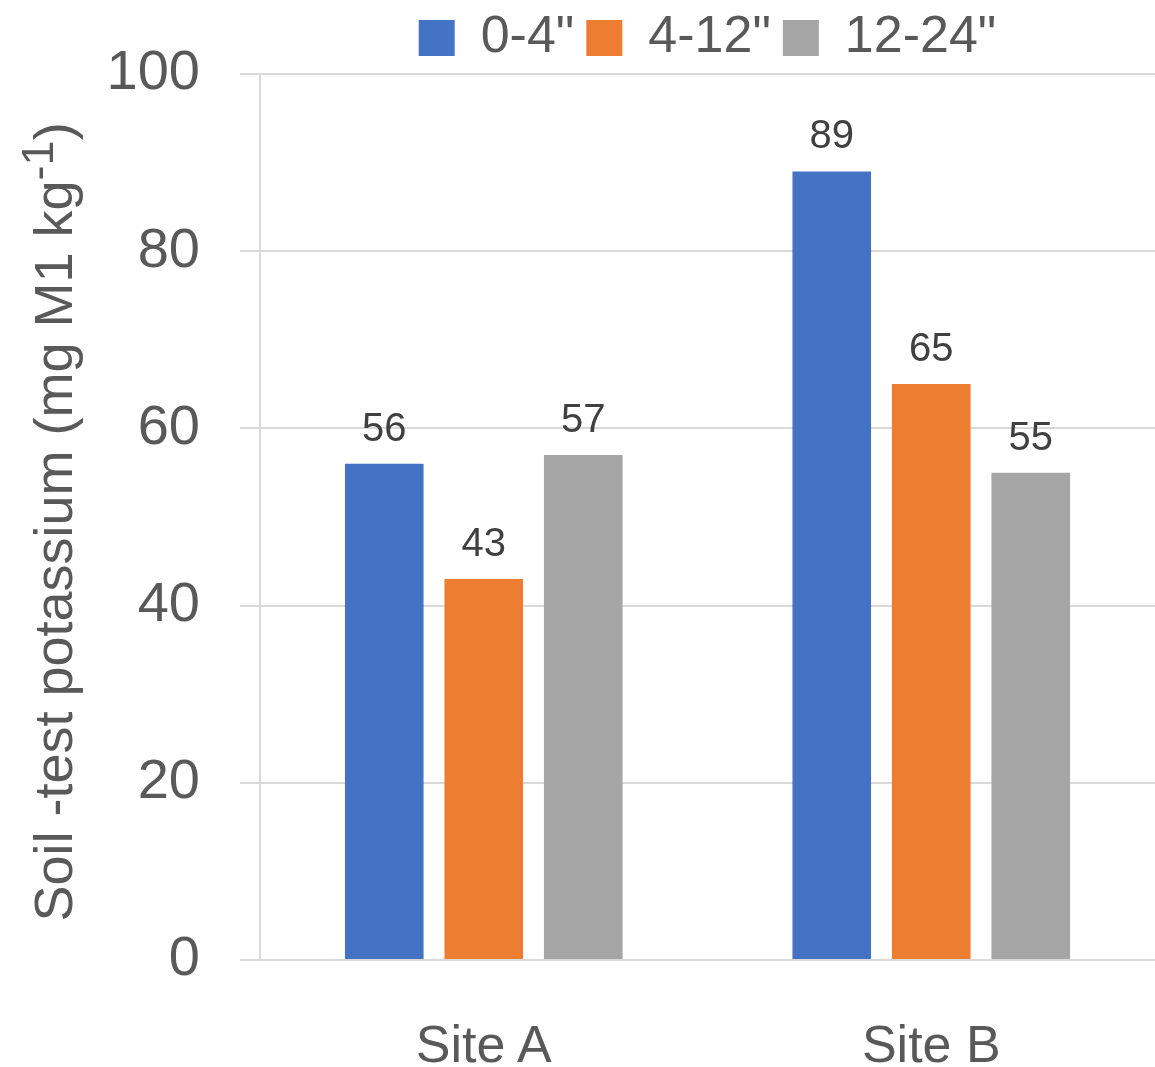  I want to click on y-tick-label: 0, so click(184, 956).